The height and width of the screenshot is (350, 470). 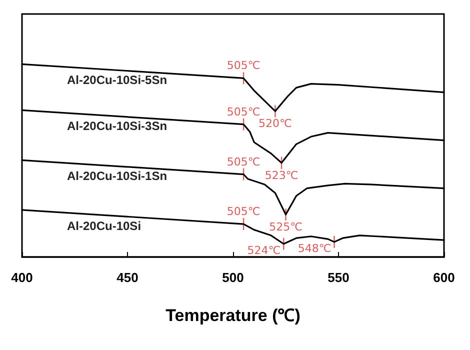 What do you see at coordinates (444, 277) in the screenshot?
I see `x-tick-label: 600` at bounding box center [444, 277].